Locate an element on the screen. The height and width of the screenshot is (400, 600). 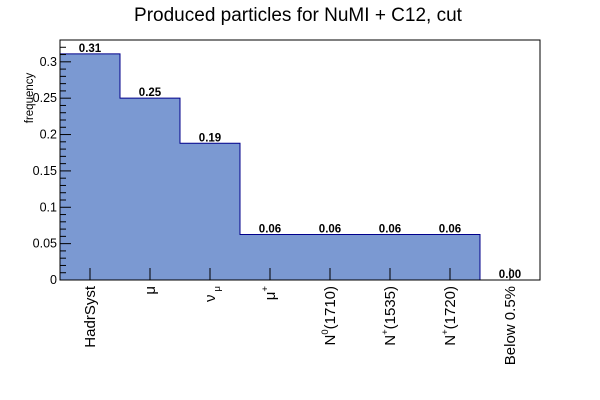
y-tick-label: 0.1 is located at coordinates (48, 207).